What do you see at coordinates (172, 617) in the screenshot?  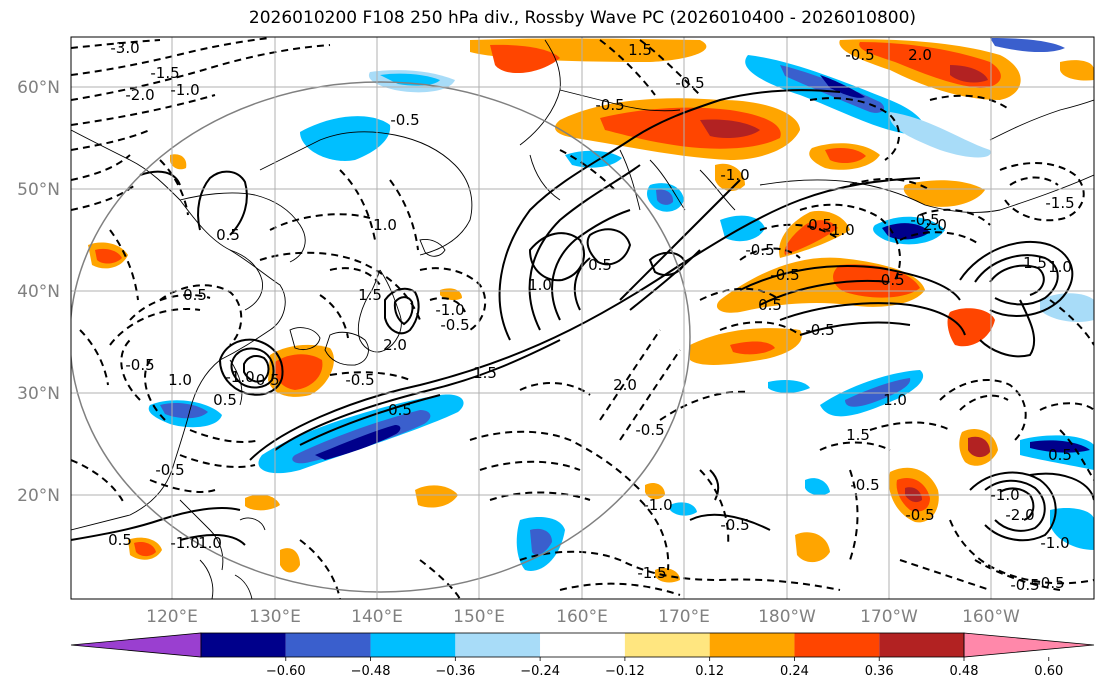 I see `lon-label: 120°E` at bounding box center [172, 617].